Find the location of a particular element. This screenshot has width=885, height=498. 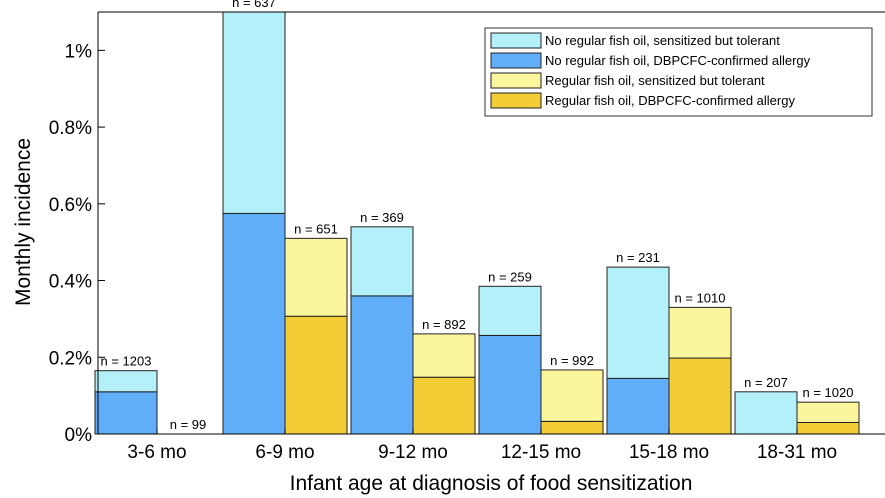

y-tick-label: 0.2% is located at coordinates (70, 358).